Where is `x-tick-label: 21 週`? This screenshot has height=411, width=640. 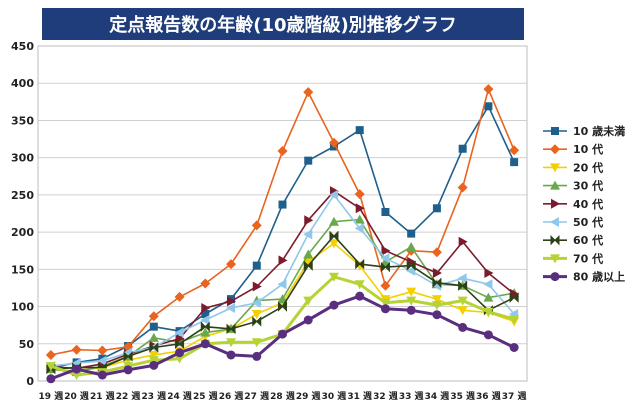
x-tick-label: 21 週 is located at coordinates (103, 396).